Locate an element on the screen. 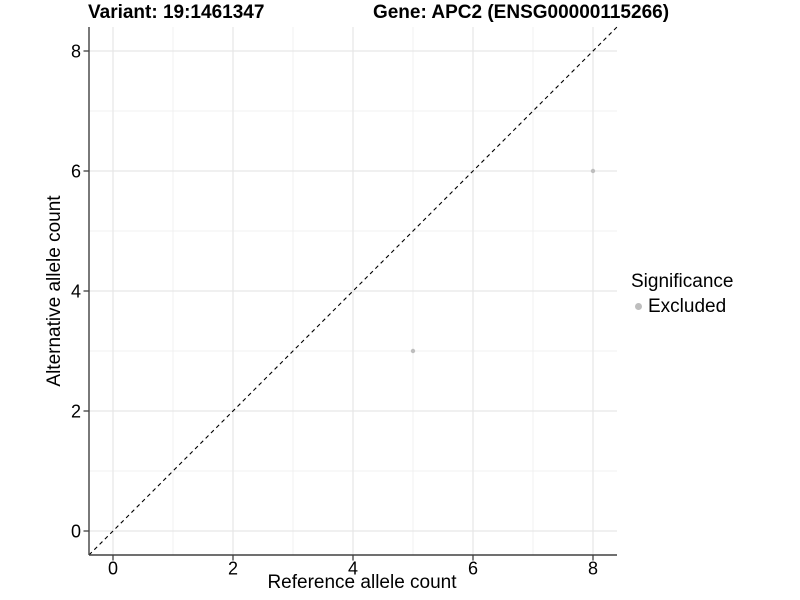  legend-title: Significance is located at coordinates (682, 281).